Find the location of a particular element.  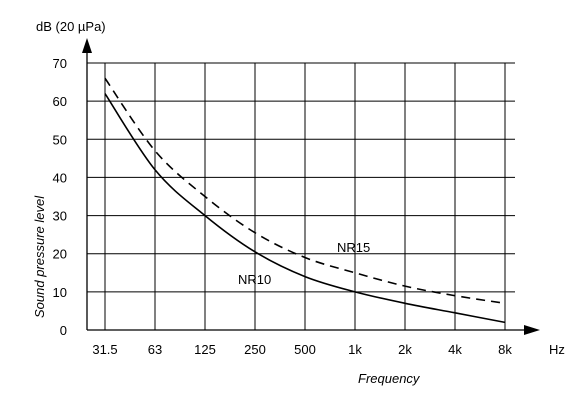

x-axis-title: Frequency is located at coordinates (389, 378).